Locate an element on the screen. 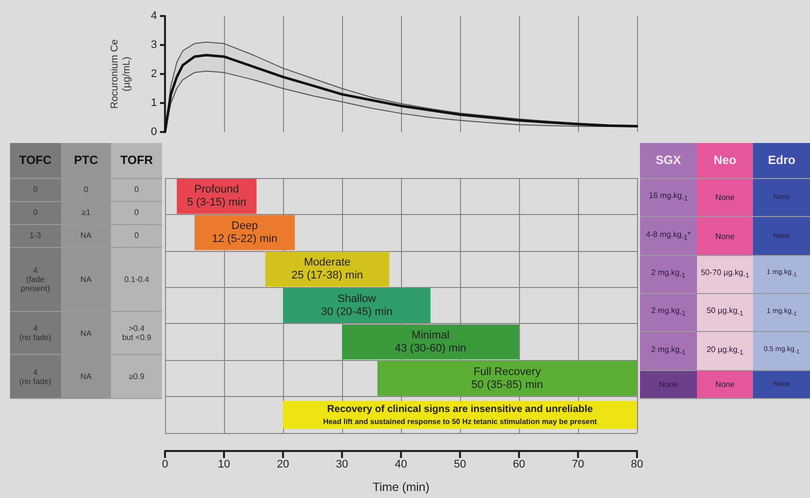 The width and height of the screenshot is (810, 498). text: 50 µg.kg$_{-1}$ is located at coordinates (725, 313).